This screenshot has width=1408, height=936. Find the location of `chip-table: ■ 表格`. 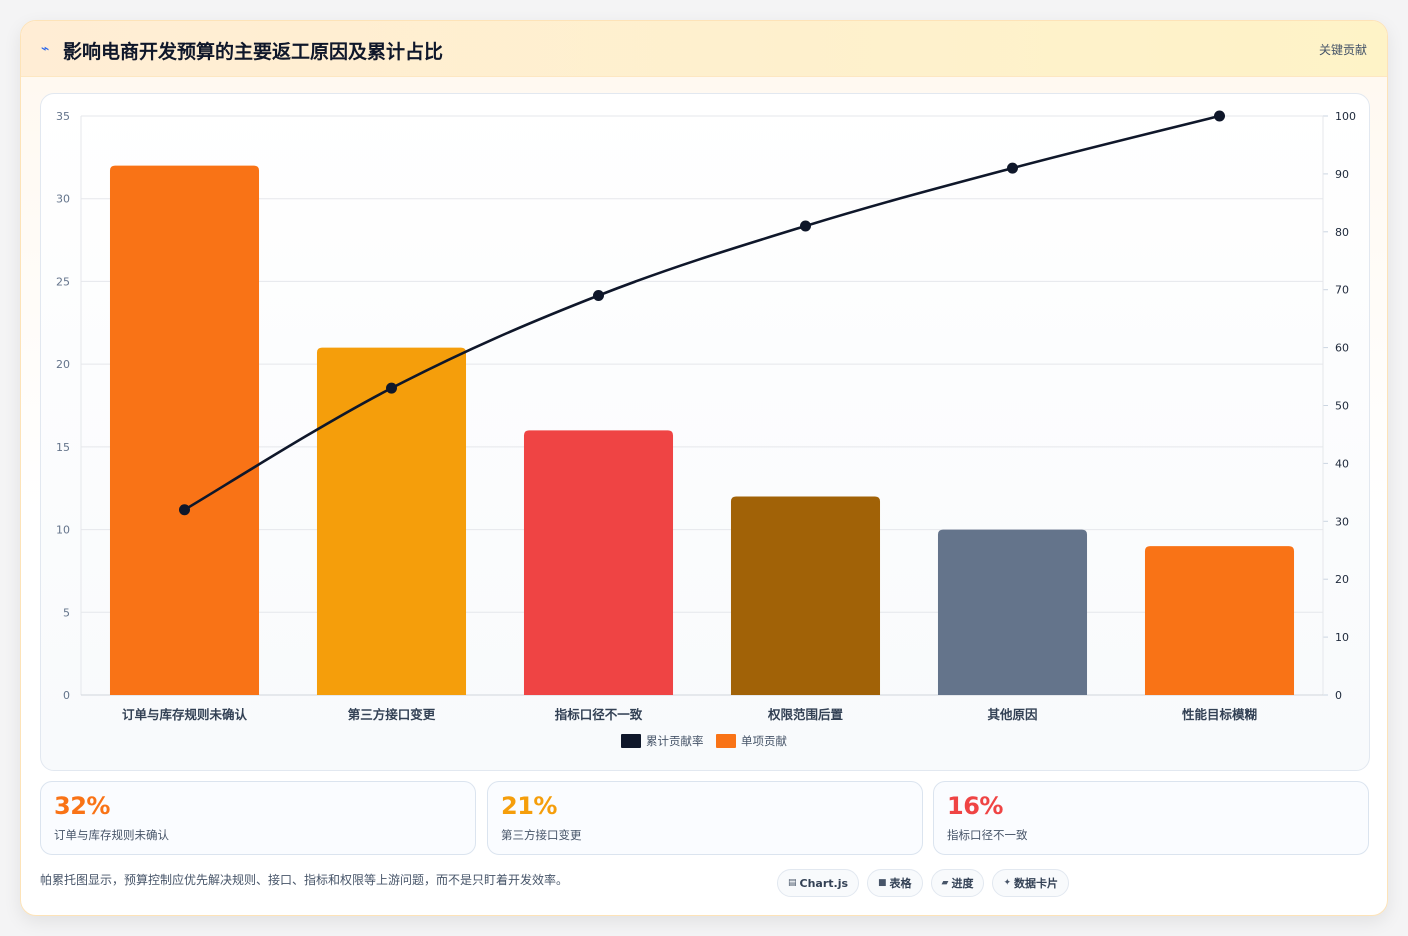

chip-table: ■ 表格 is located at coordinates (895, 883).